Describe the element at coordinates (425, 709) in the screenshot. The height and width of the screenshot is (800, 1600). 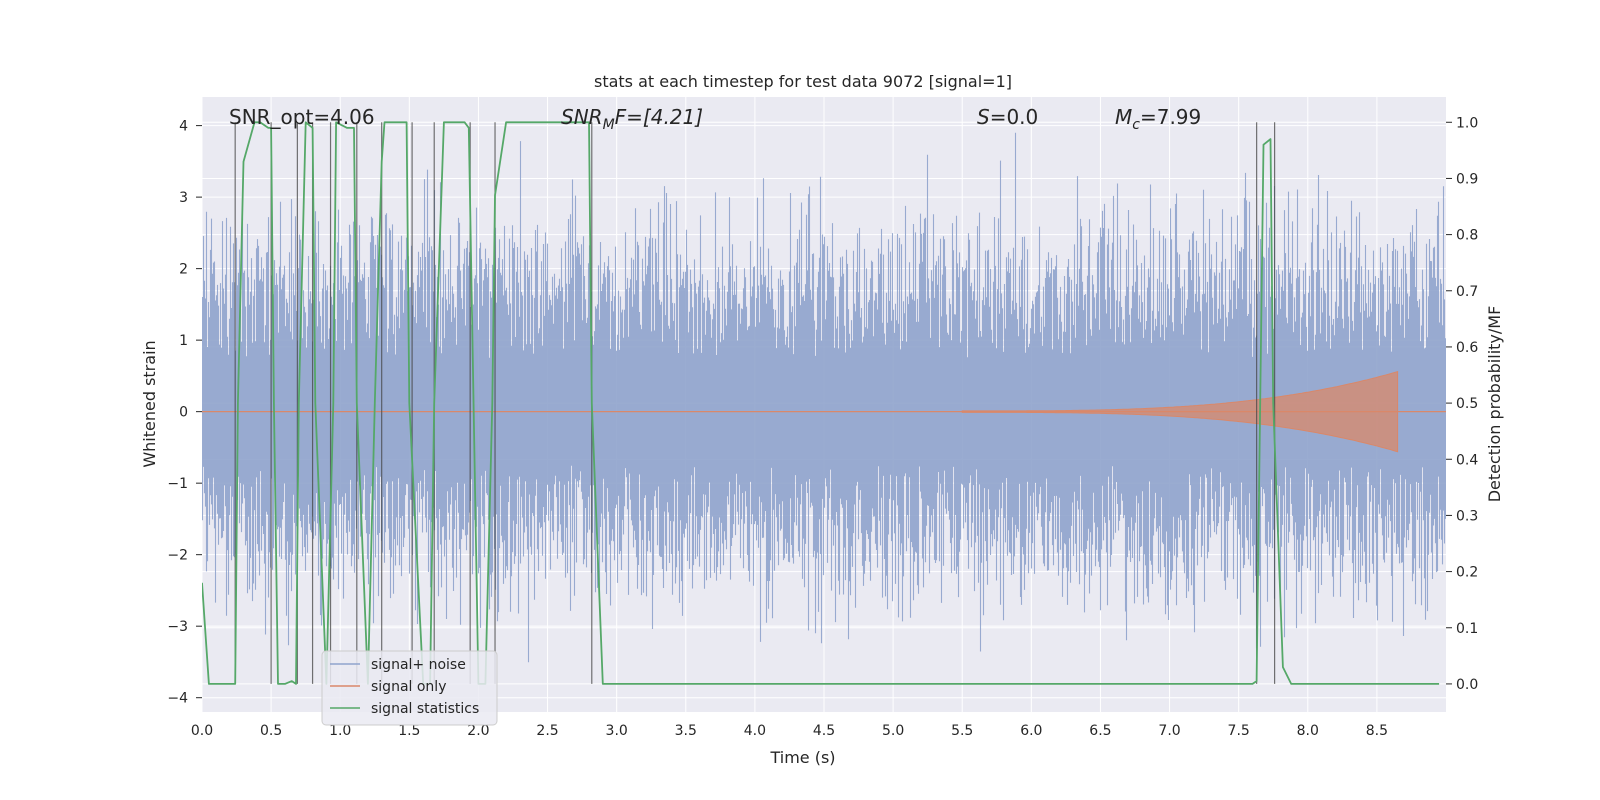
I see `legend-label-signal-statistics: signal statistics` at that location.